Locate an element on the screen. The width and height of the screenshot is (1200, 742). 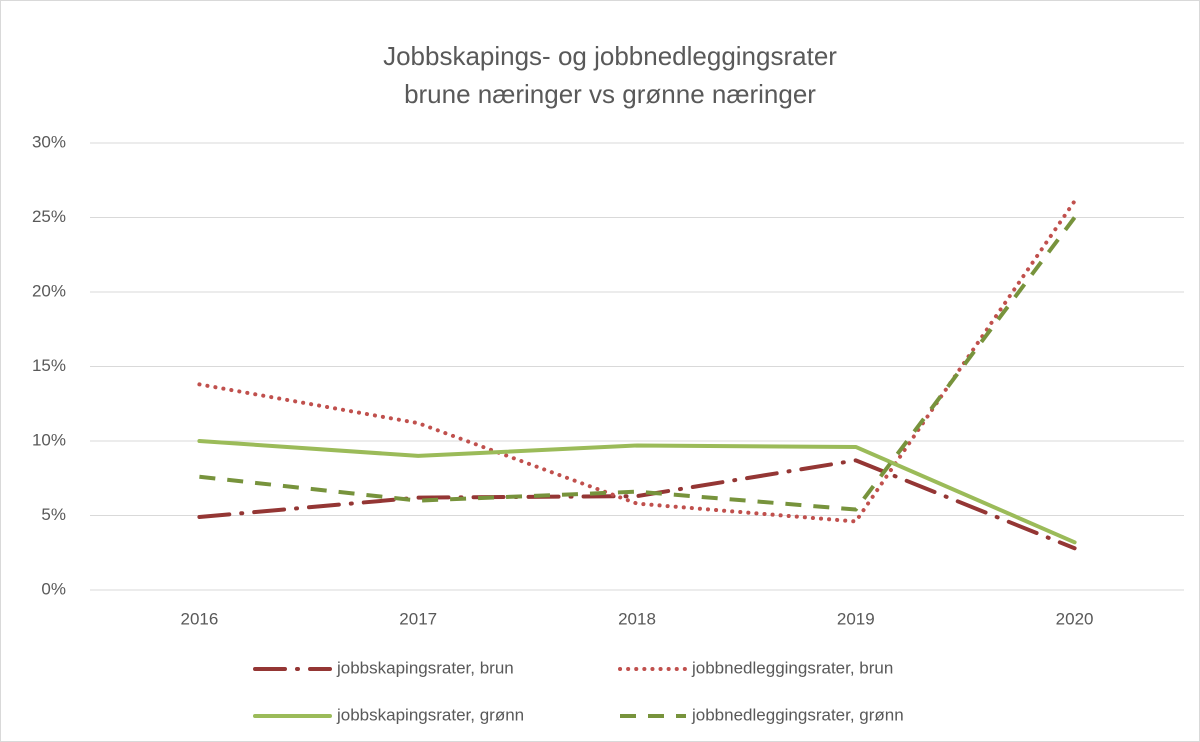
y-tick-label: 15% is located at coordinates (49, 365).